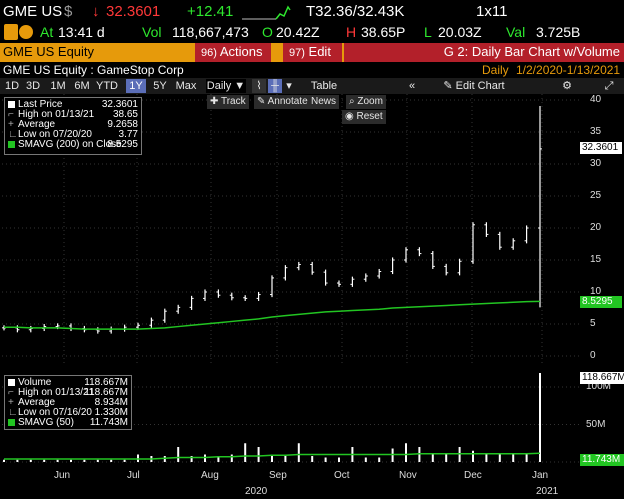 The width and height of the screenshot is (624, 499). I want to click on volume-sma-marker: 11.743M, so click(602, 460).